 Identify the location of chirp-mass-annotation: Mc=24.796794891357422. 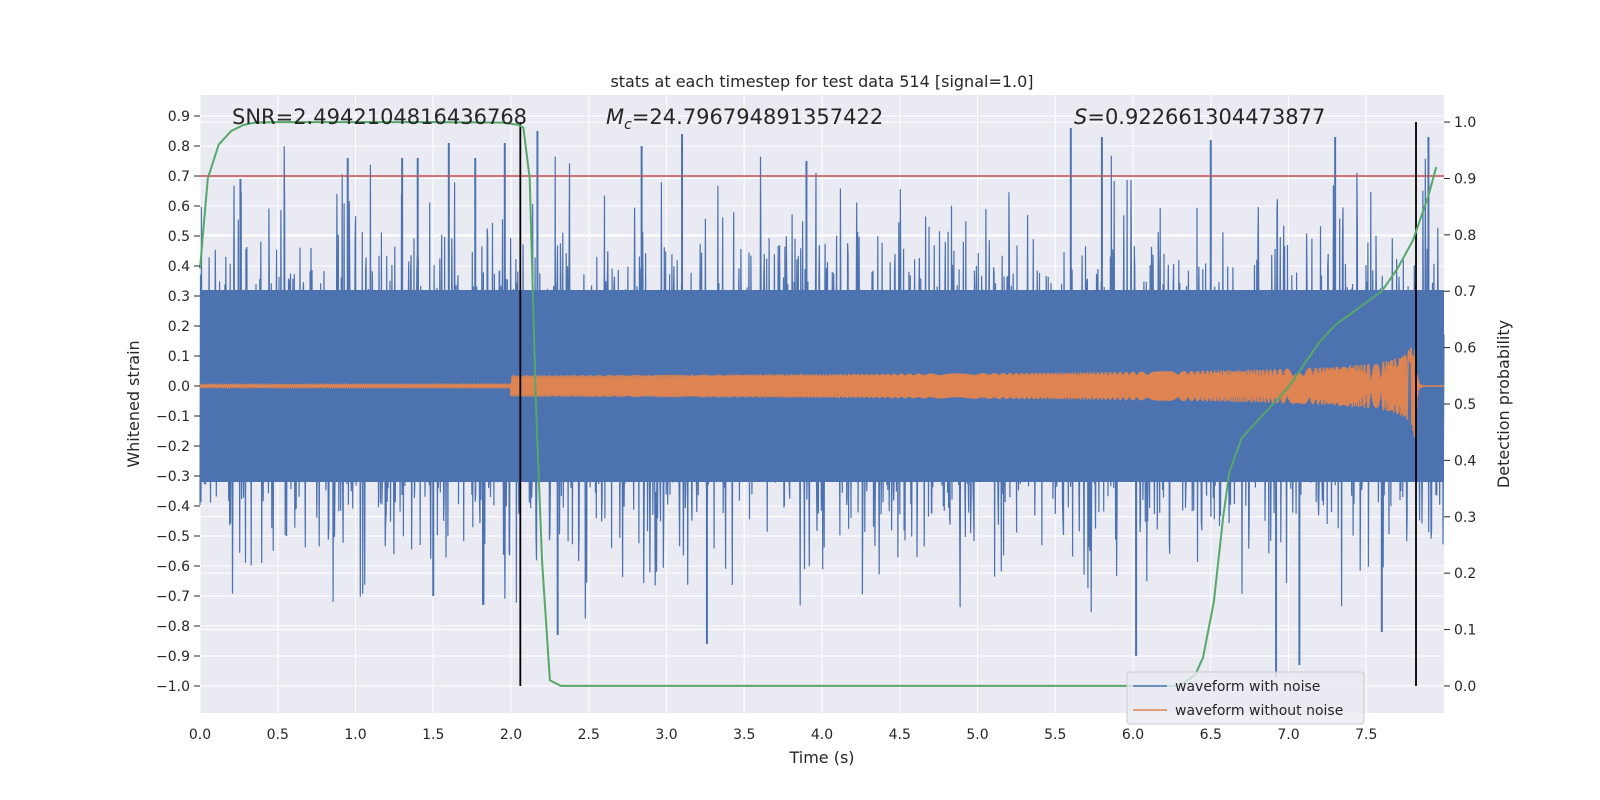
(744, 119).